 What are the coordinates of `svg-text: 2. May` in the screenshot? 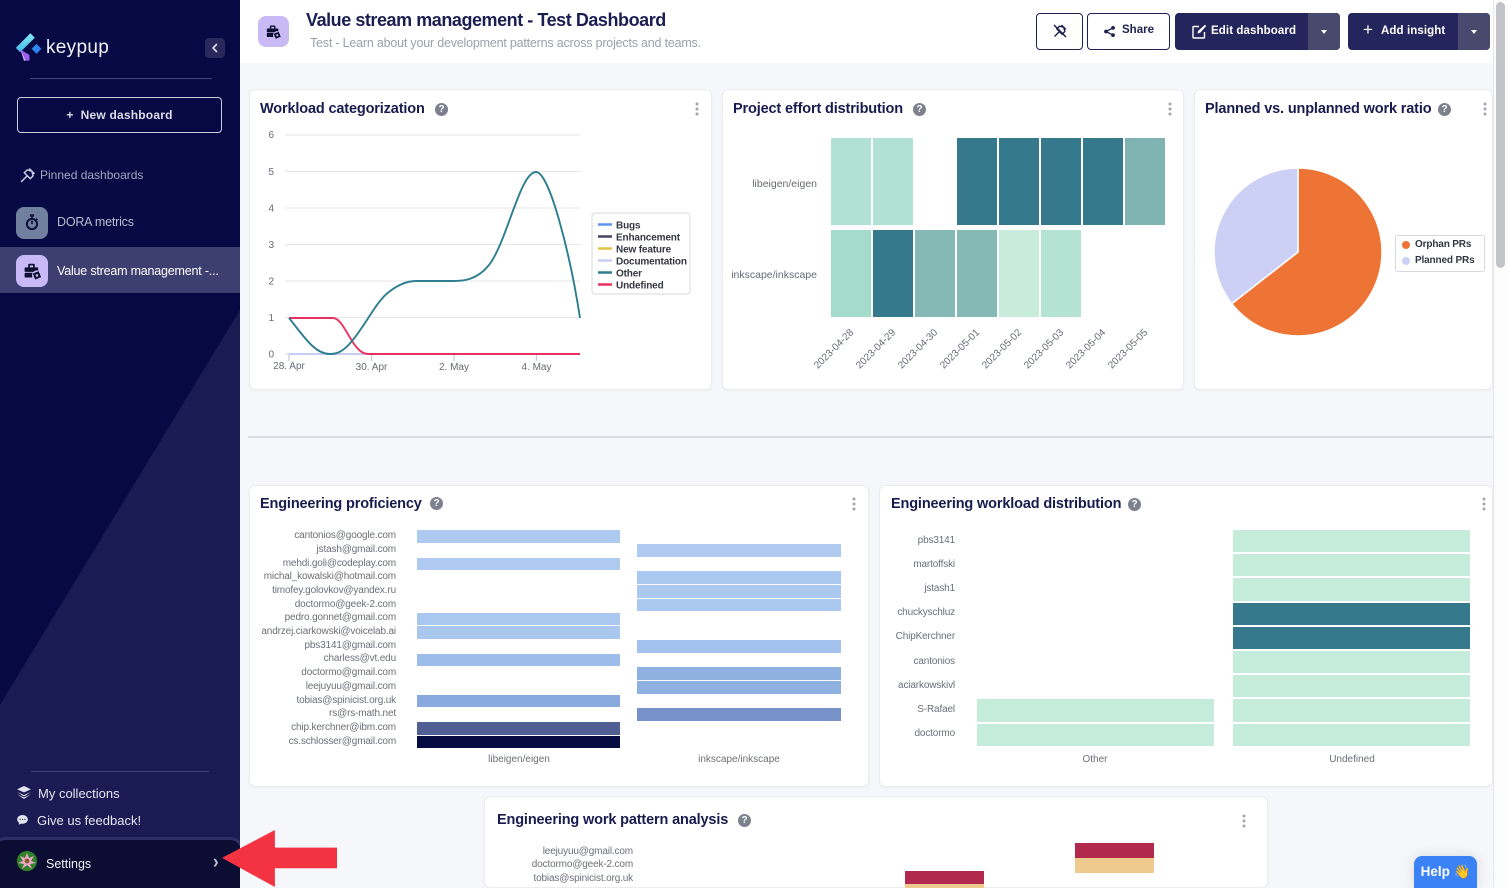 It's located at (454, 367).